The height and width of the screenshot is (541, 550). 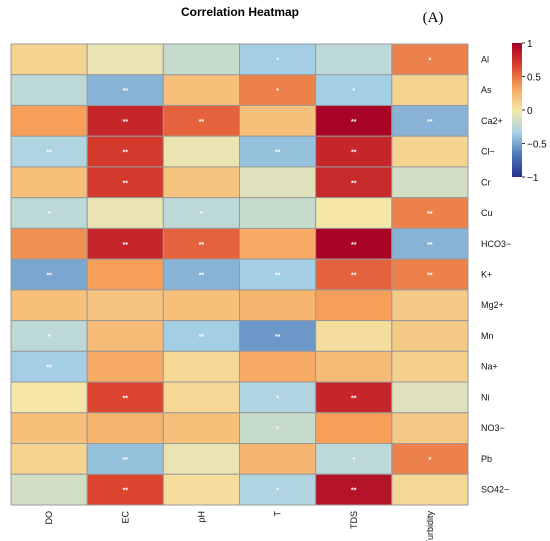 What do you see at coordinates (529, 111) in the screenshot?
I see `colorbar: 1 0.5 0 −0.5 −1` at bounding box center [529, 111].